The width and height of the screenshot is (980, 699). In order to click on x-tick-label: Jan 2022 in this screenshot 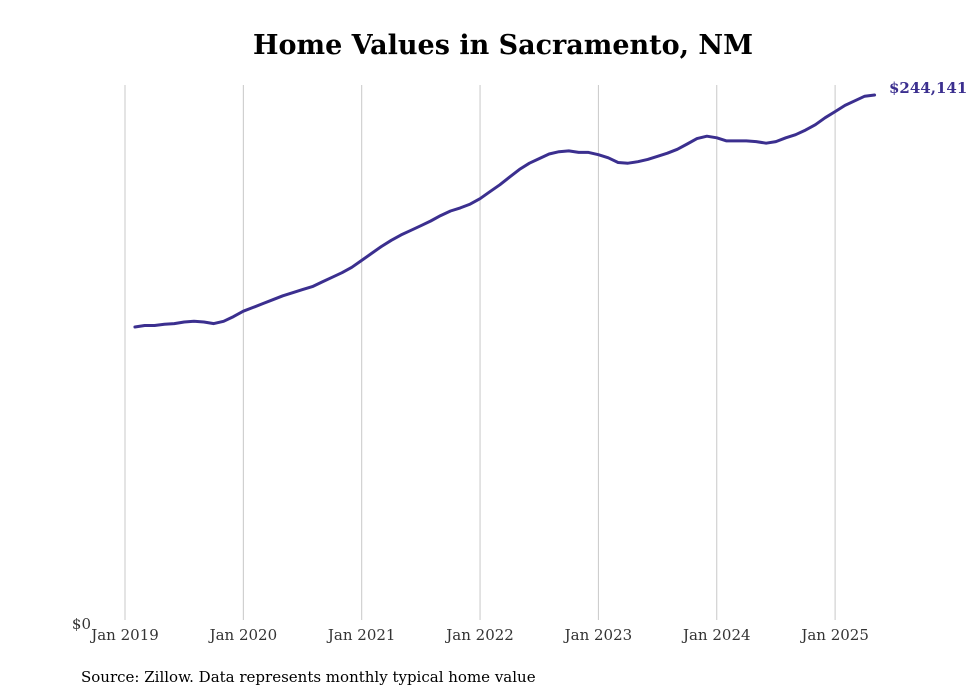, I will do `click(479, 635)`.